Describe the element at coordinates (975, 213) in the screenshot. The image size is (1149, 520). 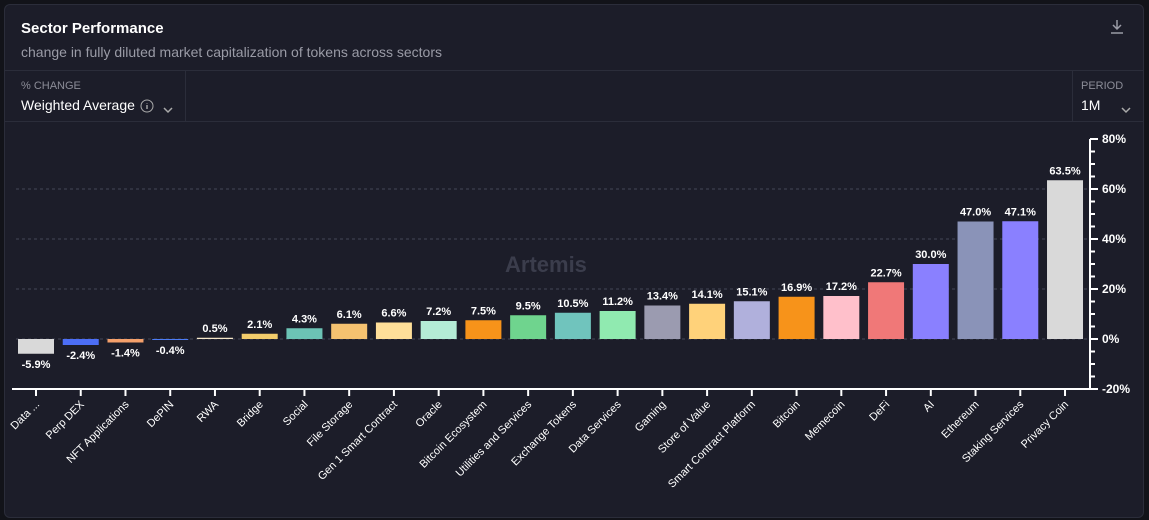
I see `data-label: 47.0%` at that location.